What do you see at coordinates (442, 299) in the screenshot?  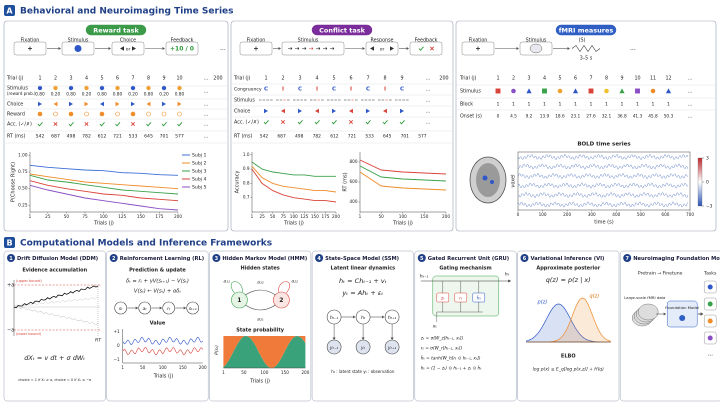 I see `gate-label: zₜ` at bounding box center [442, 299].